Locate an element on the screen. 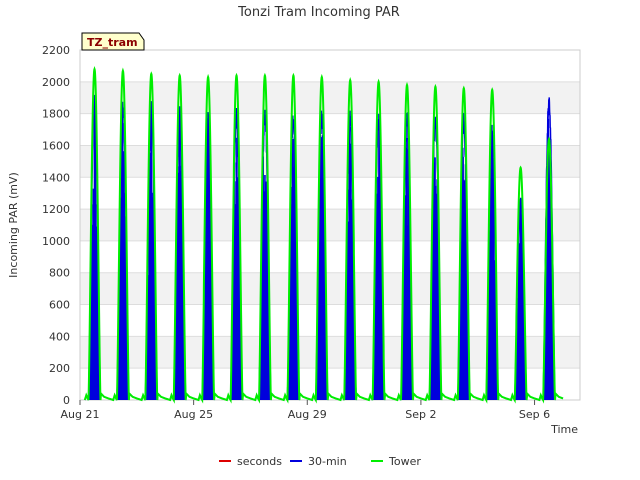 The height and width of the screenshot is (480, 640). legend-label: seconds is located at coordinates (259, 461).